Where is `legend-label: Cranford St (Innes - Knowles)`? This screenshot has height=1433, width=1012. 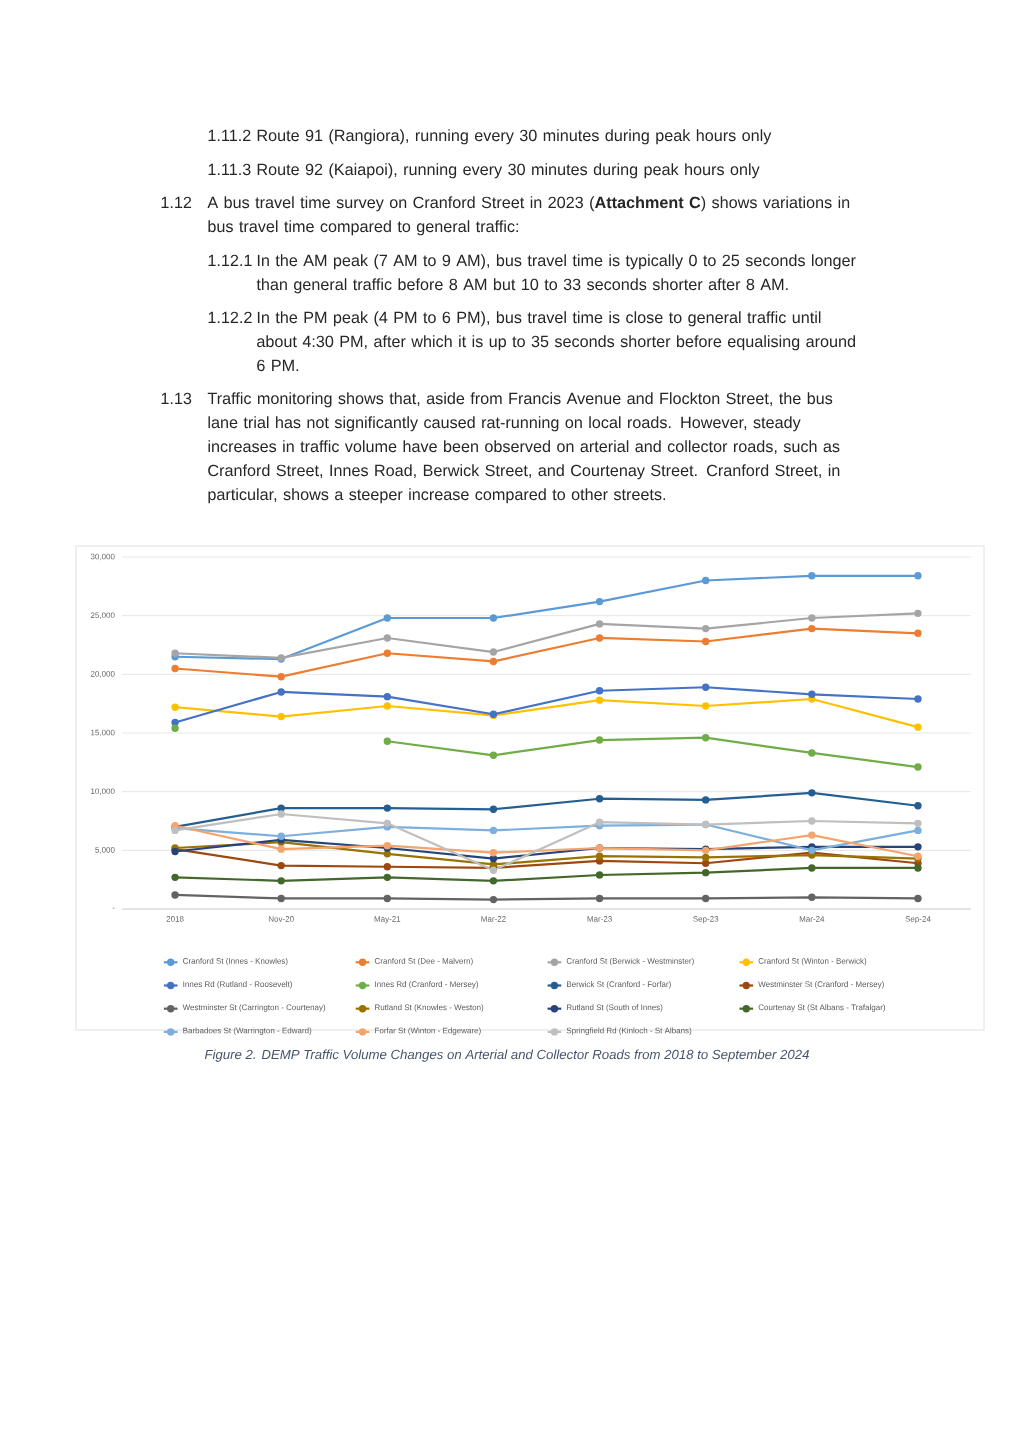 legend-label: Cranford St (Innes - Knowles) is located at coordinates (235, 961).